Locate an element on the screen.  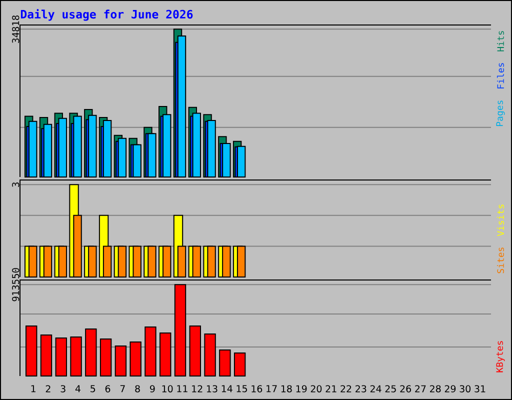
x-tick-label: 17 is located at coordinates (271, 388).